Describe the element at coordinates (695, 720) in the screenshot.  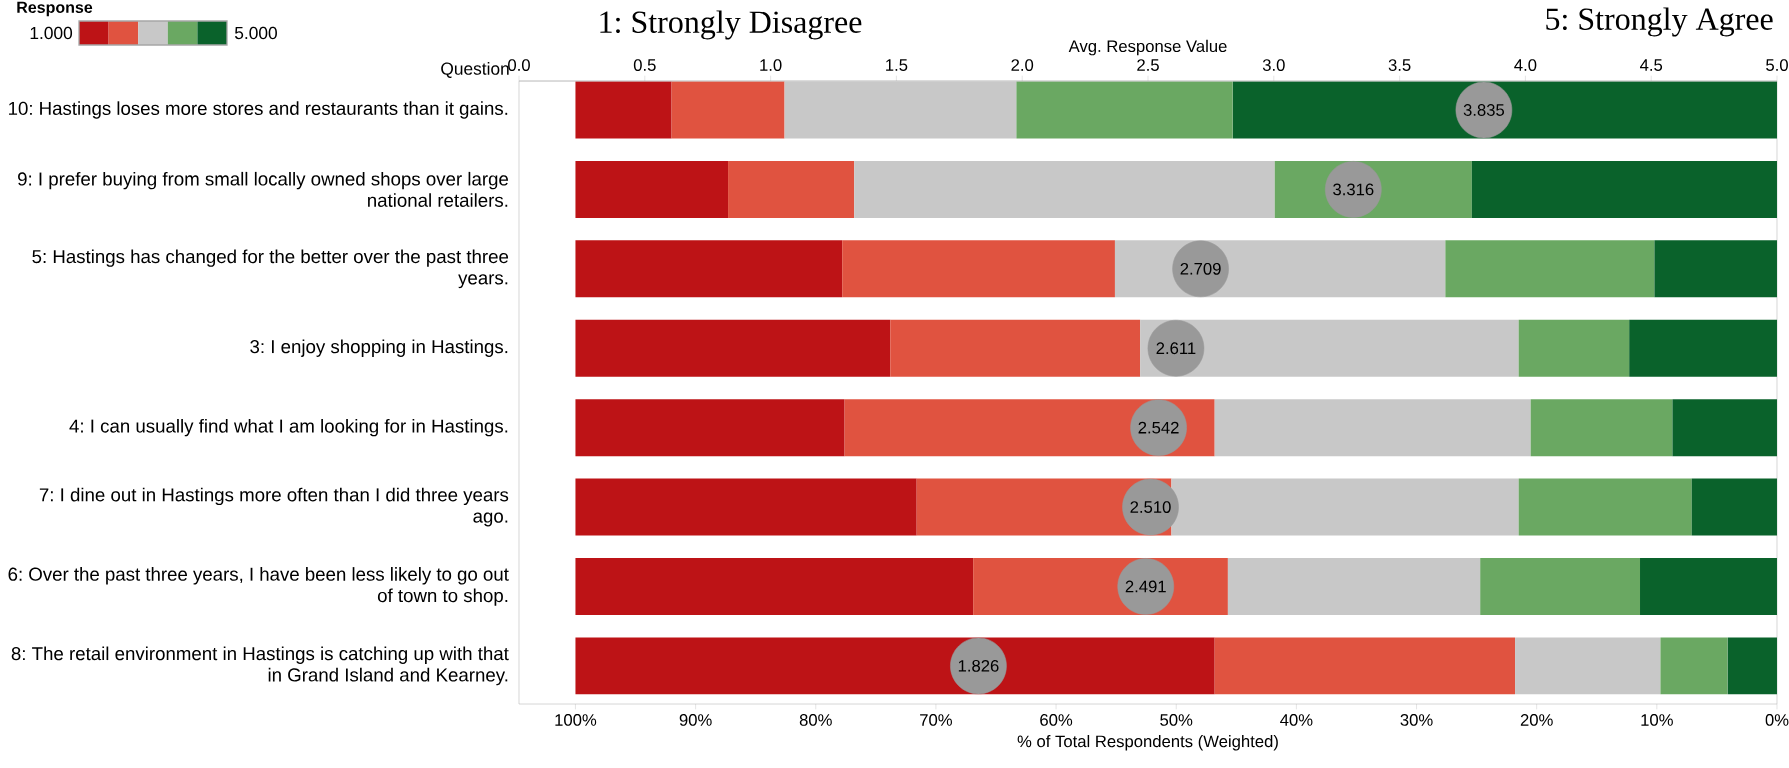
I see `x-tick-label: 90%` at that location.